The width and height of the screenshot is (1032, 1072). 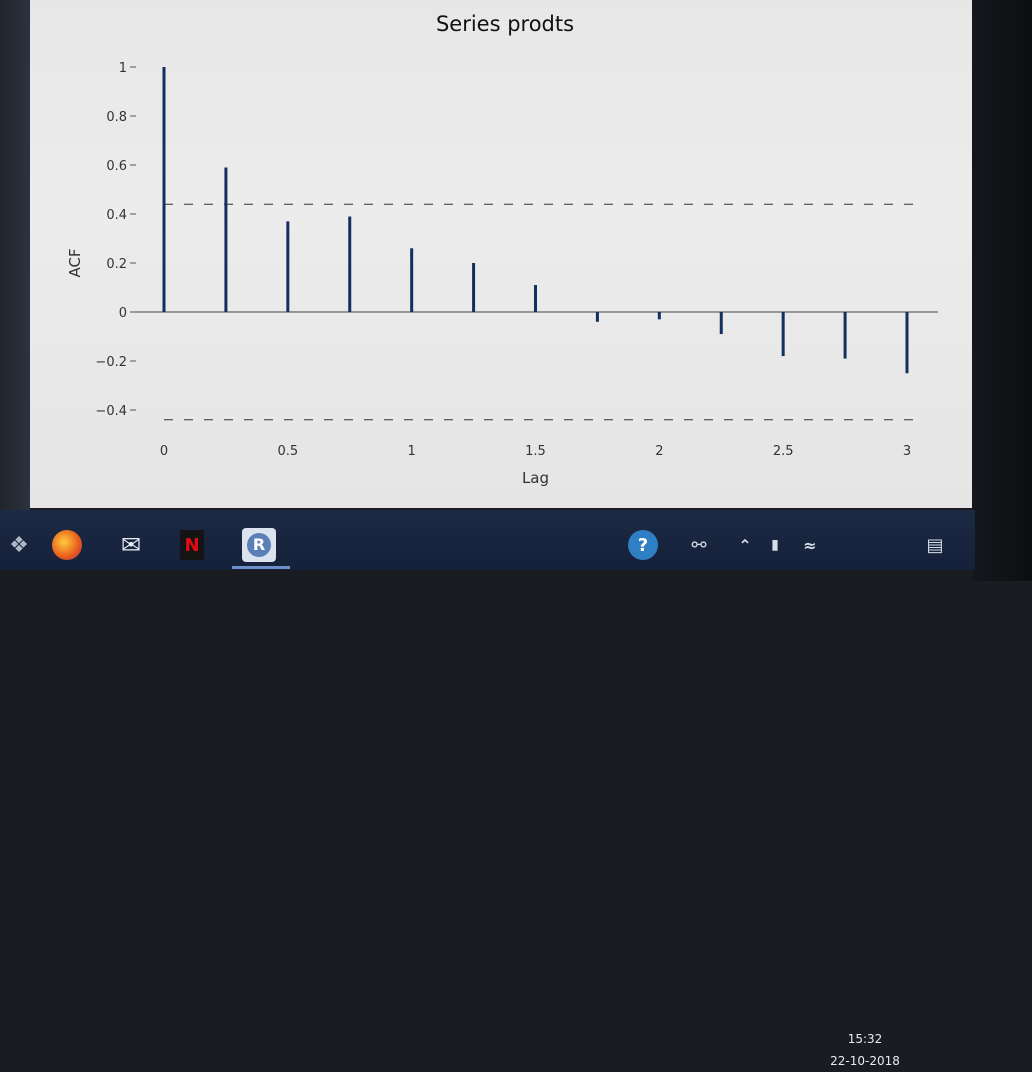 What do you see at coordinates (19, 545) in the screenshot?
I see `dropbox-icon: ❖` at bounding box center [19, 545].